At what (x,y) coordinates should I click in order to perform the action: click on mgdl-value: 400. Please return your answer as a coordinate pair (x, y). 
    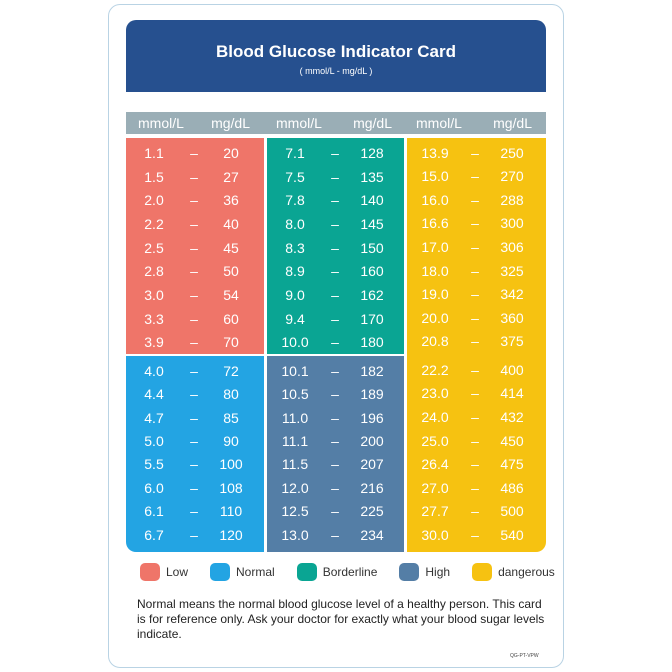
    Looking at the image, I should click on (512, 369).